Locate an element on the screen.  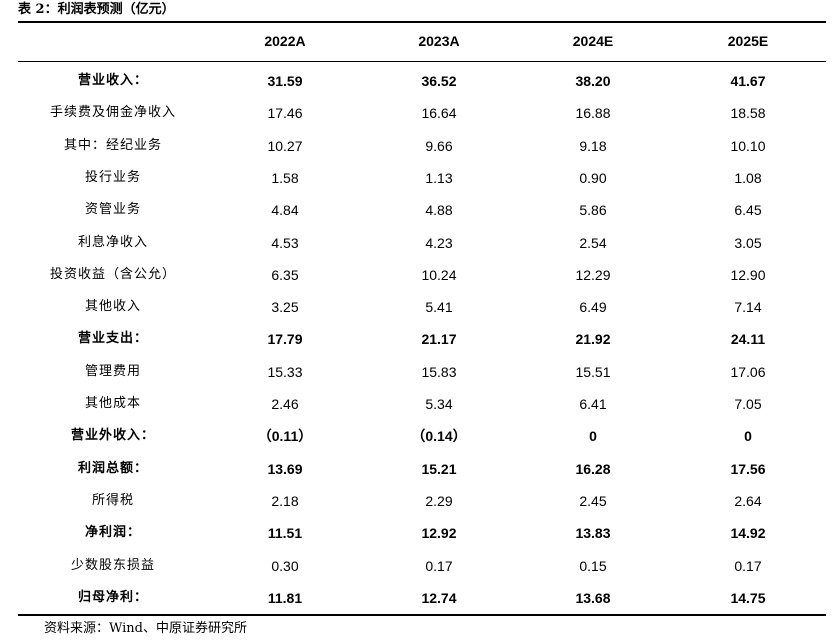
value-cell-2023a: 4.23 is located at coordinates (439, 242).